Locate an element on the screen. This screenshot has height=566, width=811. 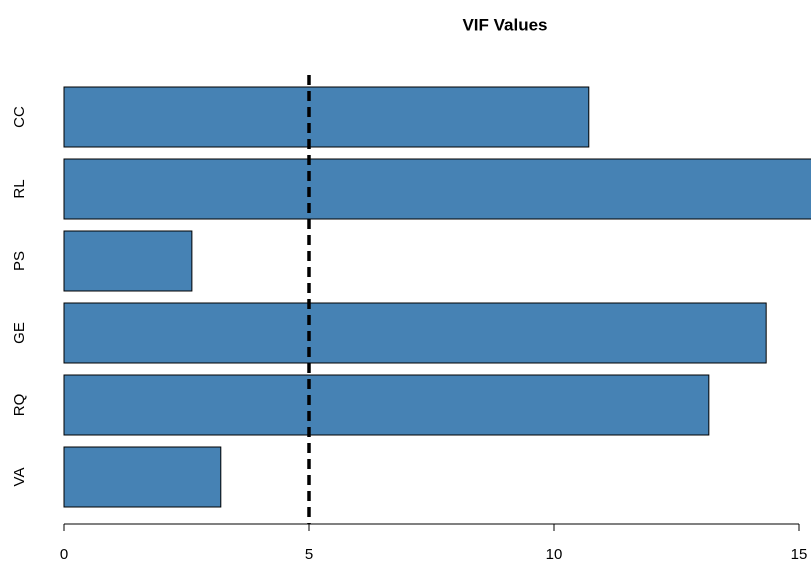
y-tick-label: VA is located at coordinates (19, 477).